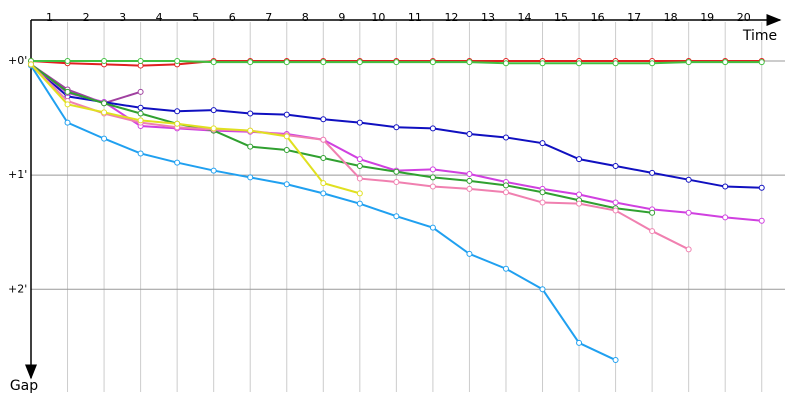 Image resolution: width=800 pixels, height=400 pixels. What do you see at coordinates (159, 17) in the screenshot?
I see `x-tick-label: 4` at bounding box center [159, 17].